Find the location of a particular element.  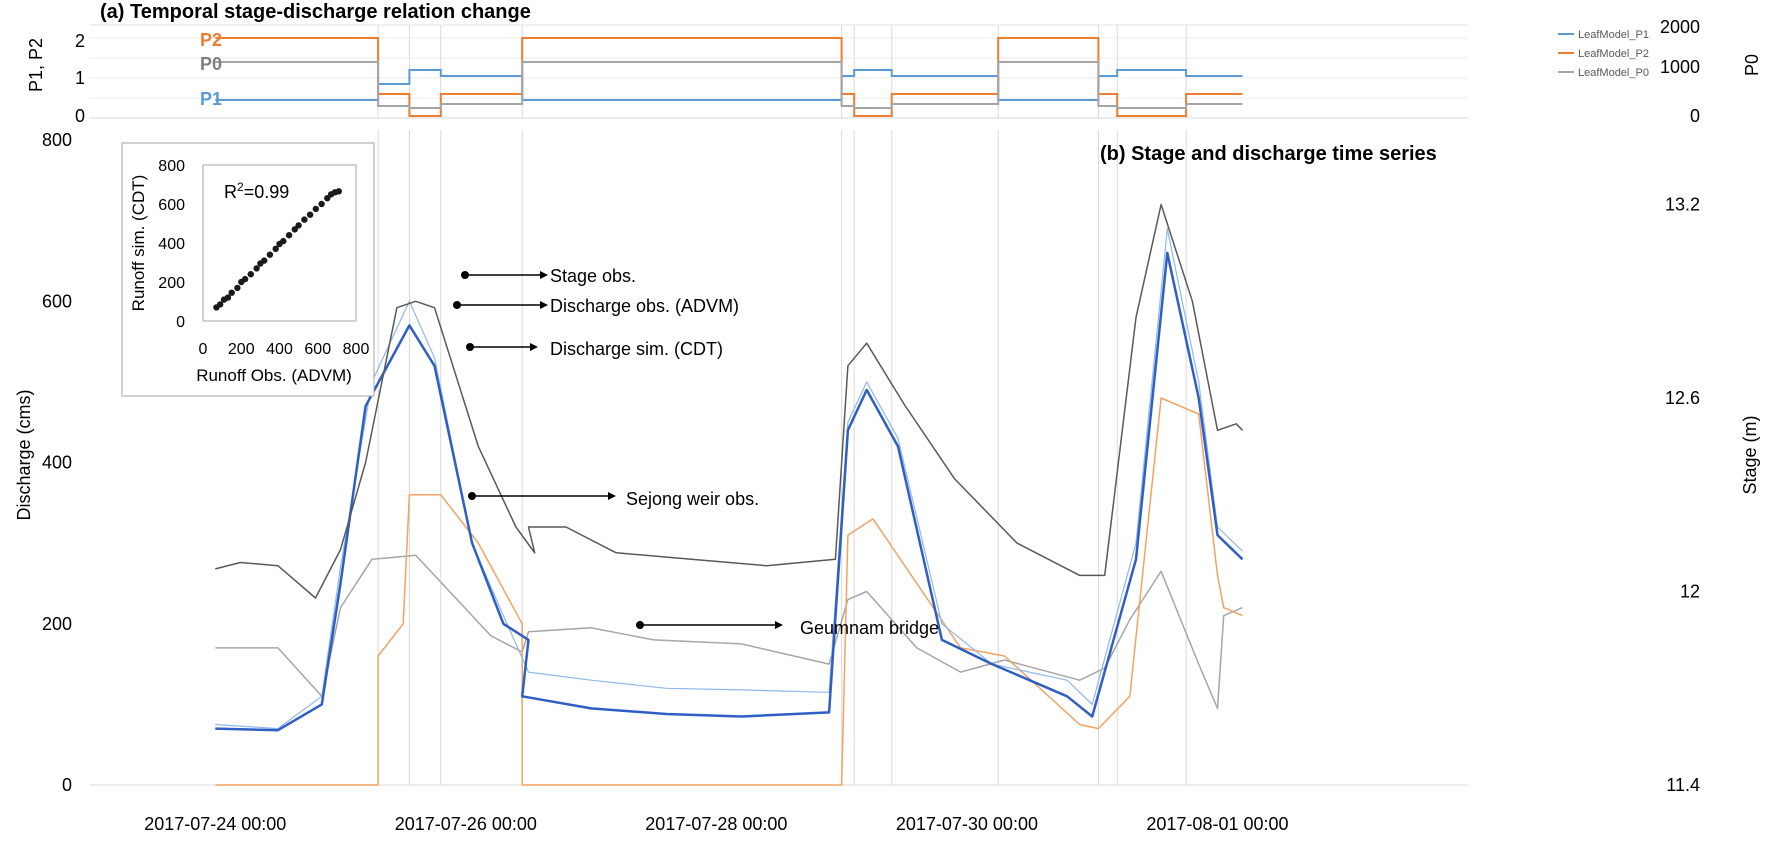

panel-b-ylabel-right: Stage (m) is located at coordinates (1750, 454).